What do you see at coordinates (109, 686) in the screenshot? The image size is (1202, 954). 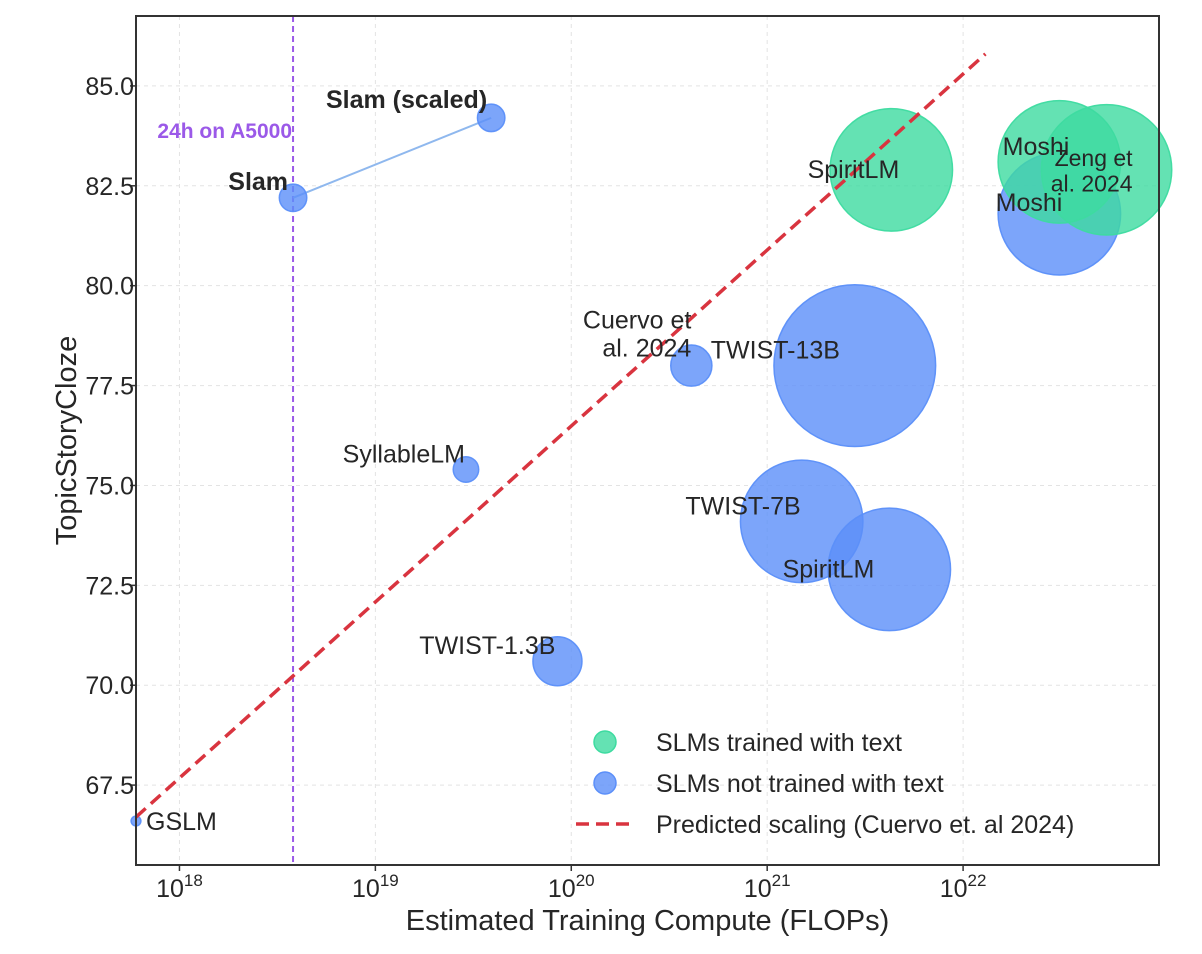 I see `y-tick-label: 70.0` at bounding box center [109, 686].